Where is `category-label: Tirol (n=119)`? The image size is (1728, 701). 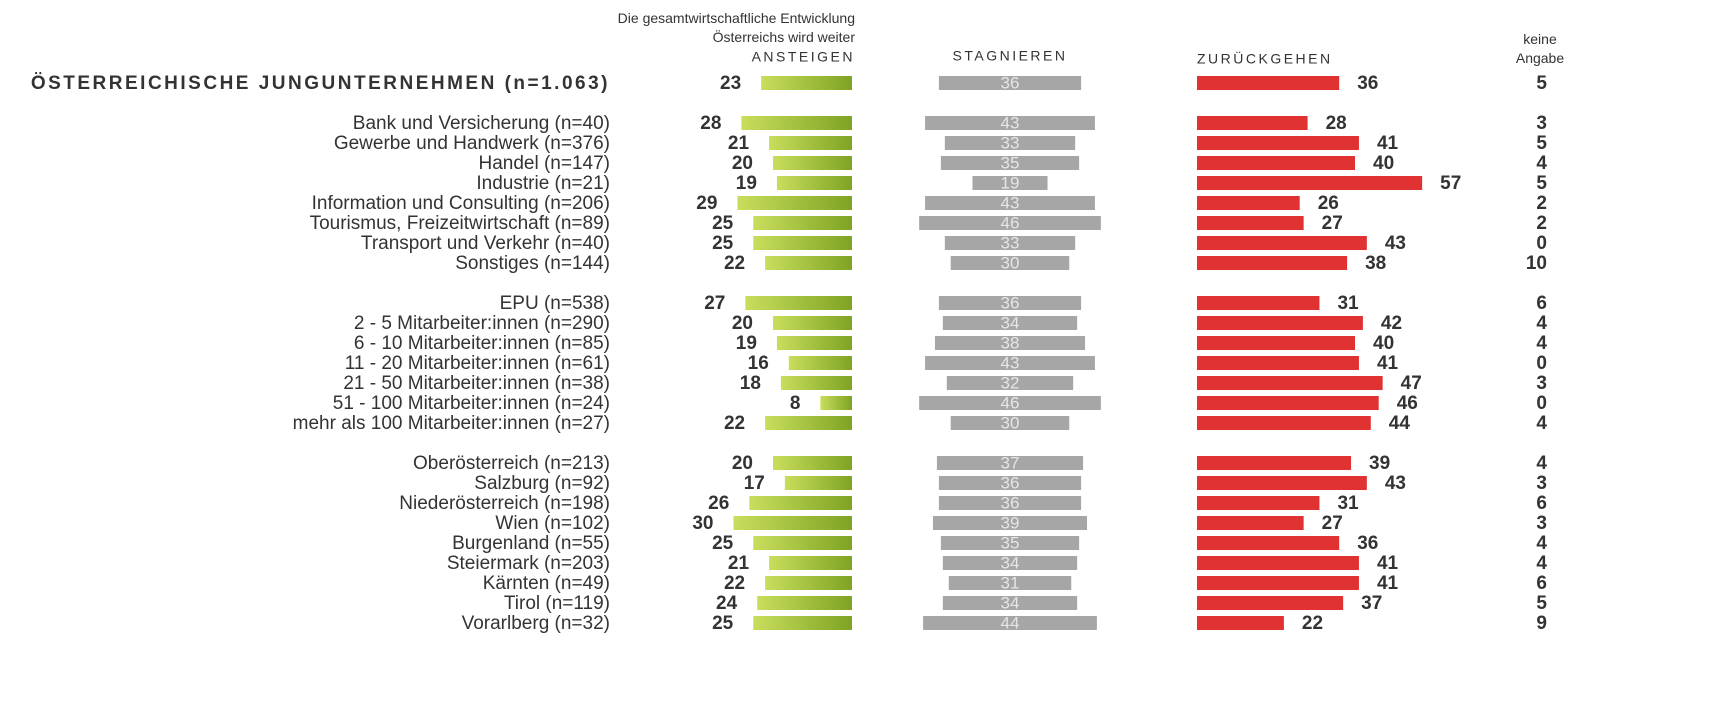 category-label: Tirol (n=119) is located at coordinates (557, 603).